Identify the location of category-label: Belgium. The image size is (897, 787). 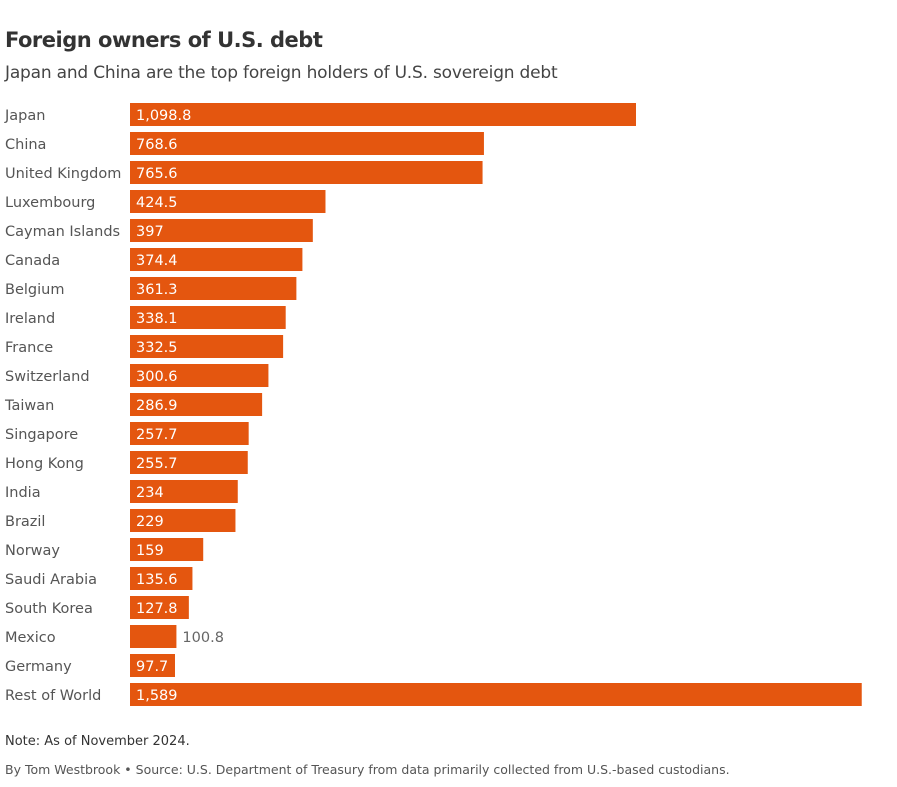
(34, 290).